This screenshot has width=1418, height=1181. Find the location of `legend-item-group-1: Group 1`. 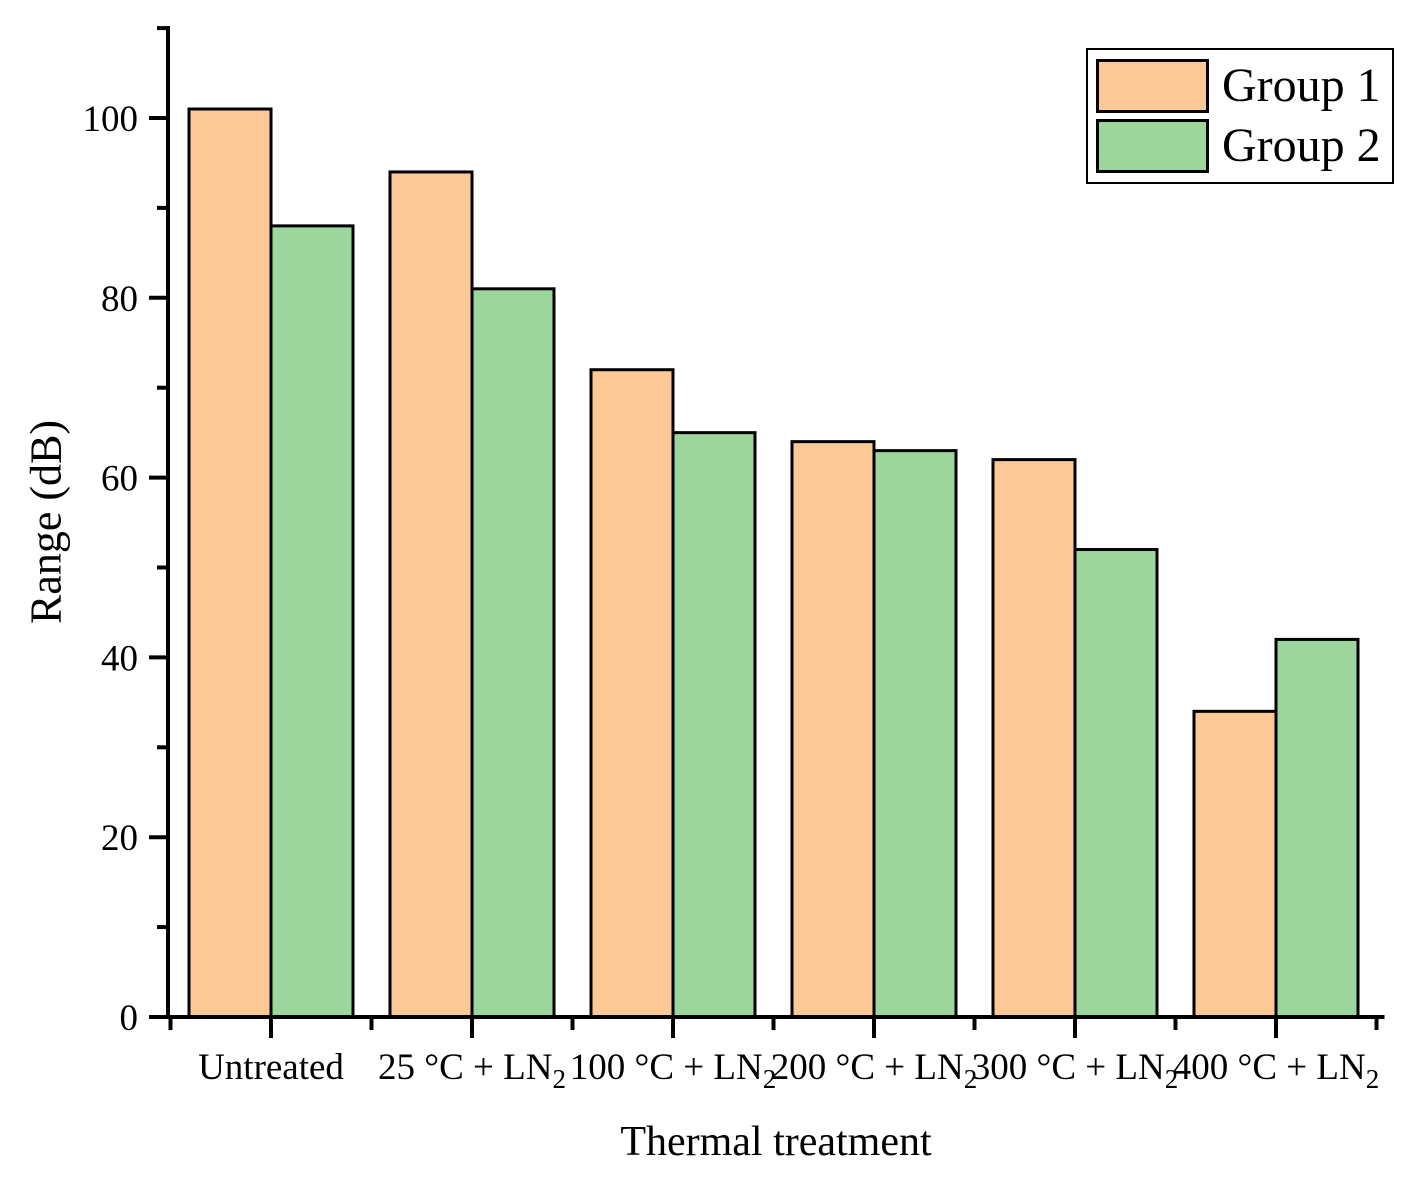

legend-item-group-1: Group 1 is located at coordinates (1240, 86).